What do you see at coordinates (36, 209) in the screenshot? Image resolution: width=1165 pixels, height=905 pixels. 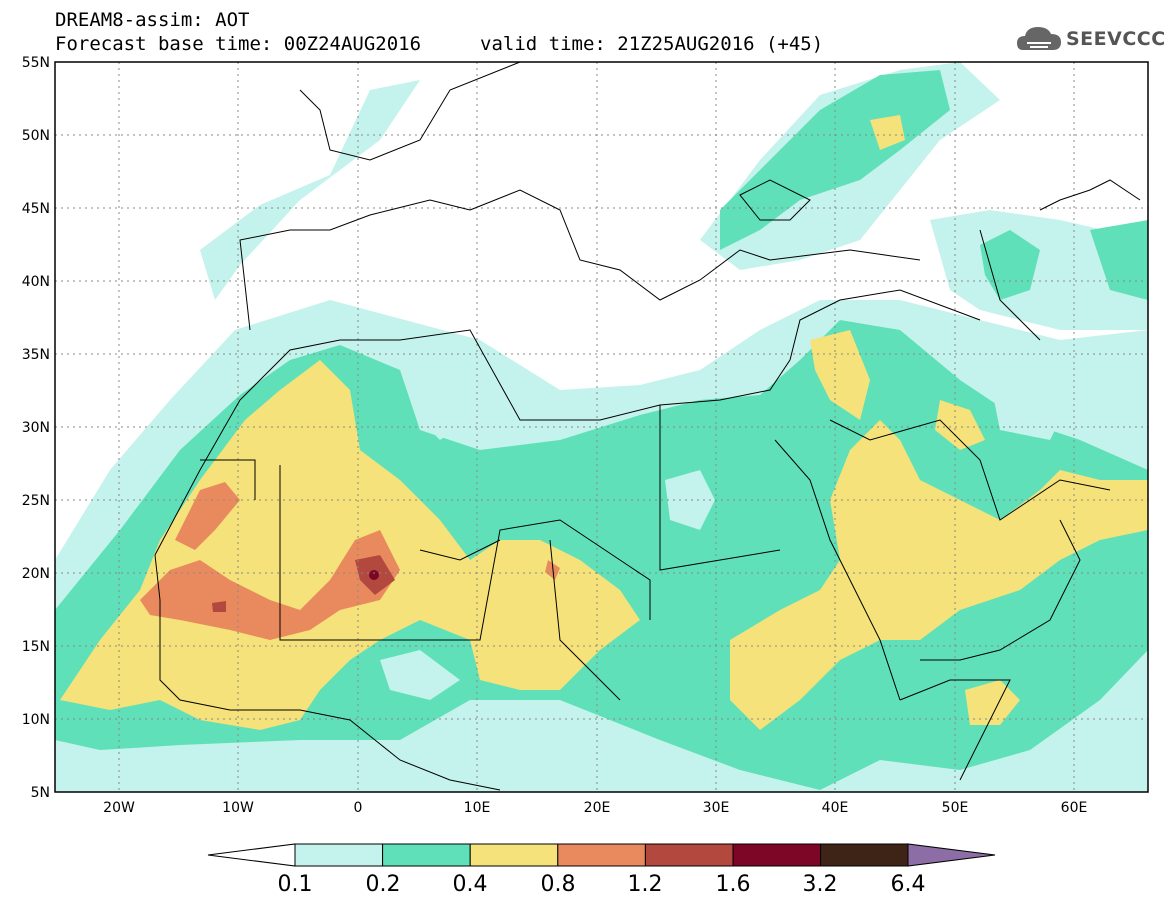 I see `lat-label: 45N` at bounding box center [36, 209].